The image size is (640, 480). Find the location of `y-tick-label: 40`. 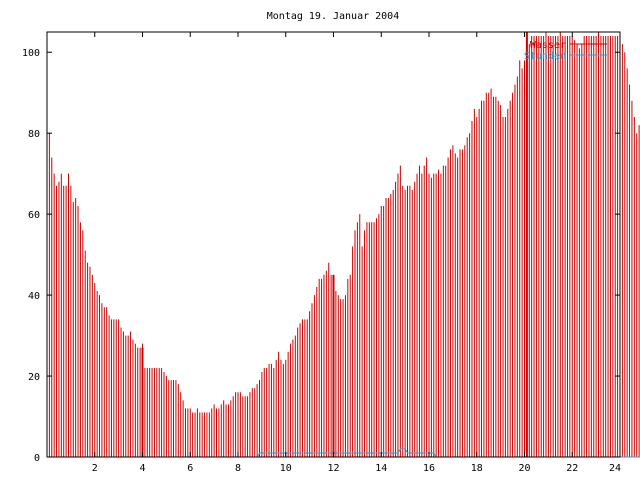

y-tick-label: 40 is located at coordinates (34, 296).